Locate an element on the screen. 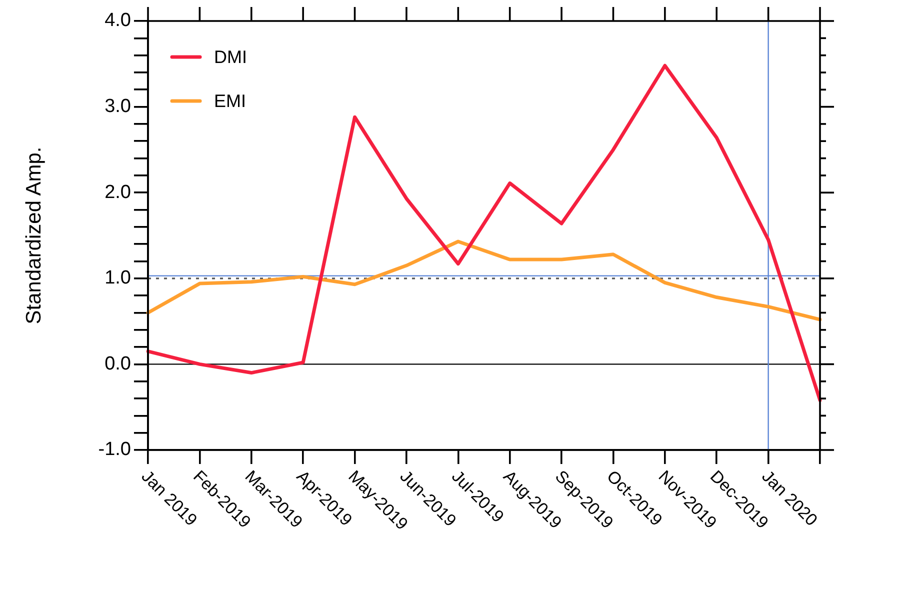 The height and width of the screenshot is (614, 920). legend-label: DMI is located at coordinates (230, 56).